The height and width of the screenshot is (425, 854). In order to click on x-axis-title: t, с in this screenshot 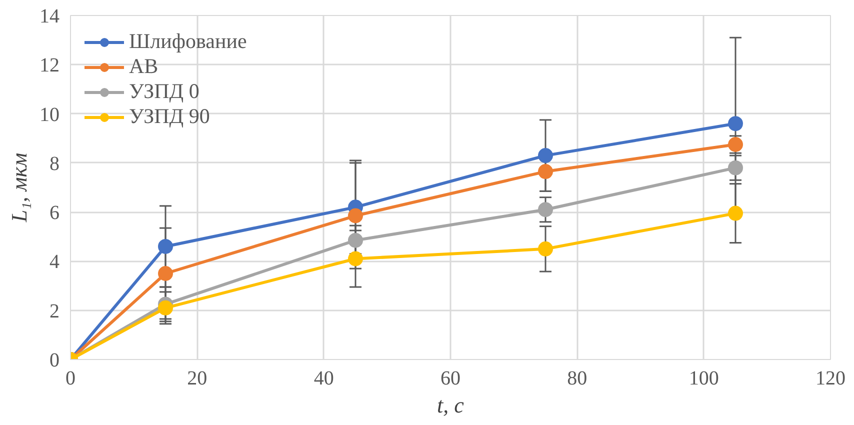, I will do `click(450, 405)`.